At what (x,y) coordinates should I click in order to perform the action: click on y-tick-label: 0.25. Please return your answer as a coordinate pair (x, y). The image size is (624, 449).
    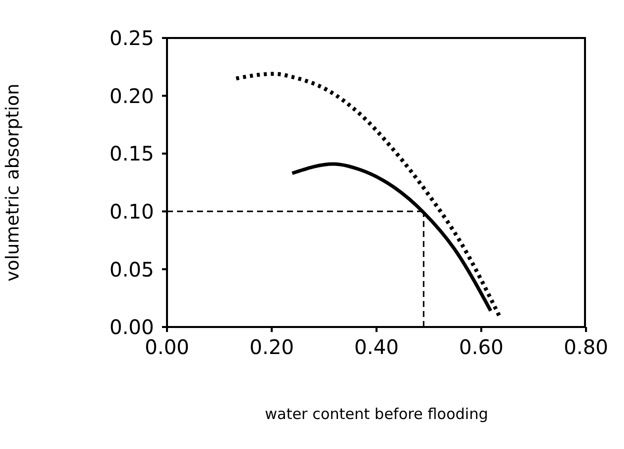
    Looking at the image, I should click on (131, 38).